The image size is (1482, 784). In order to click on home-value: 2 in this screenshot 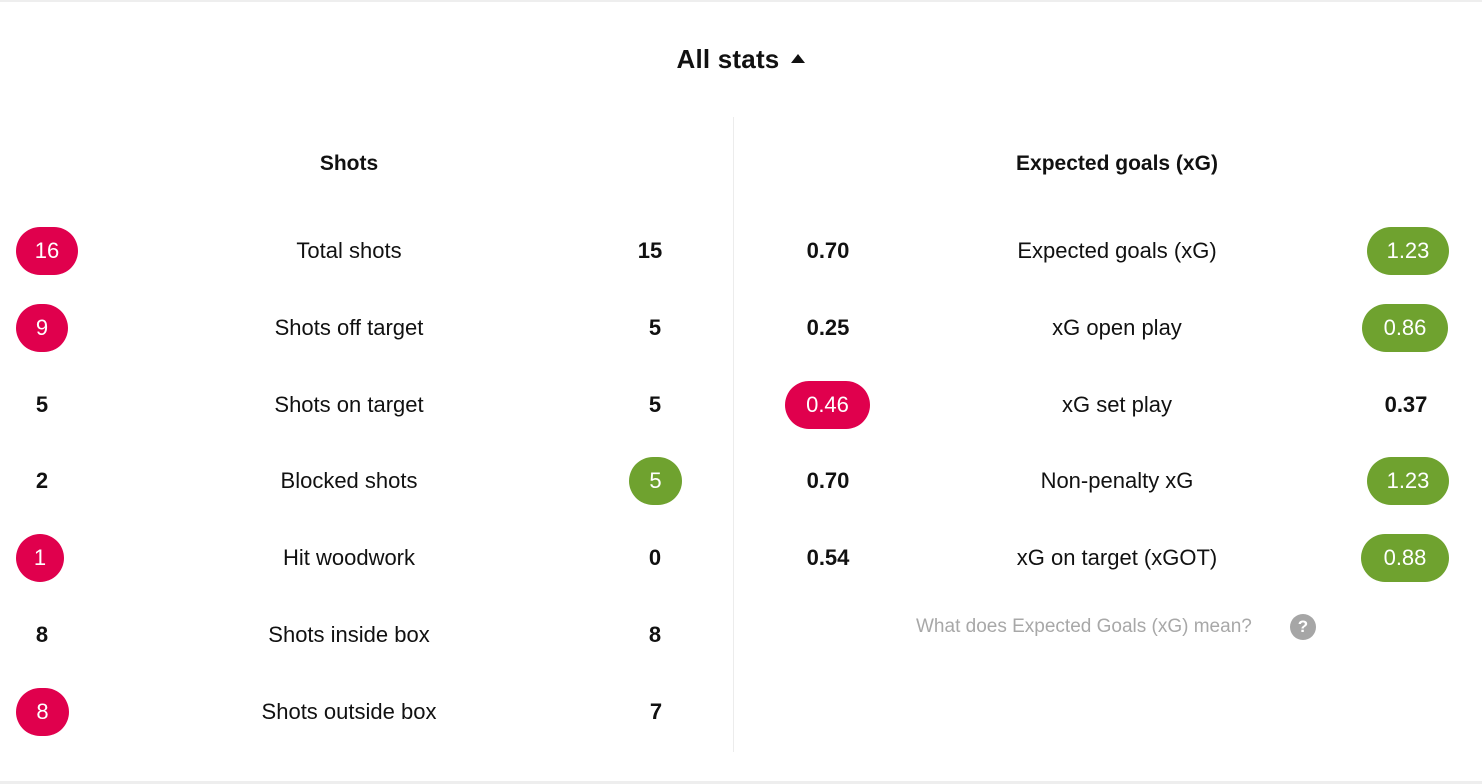, I will do `click(42, 480)`.